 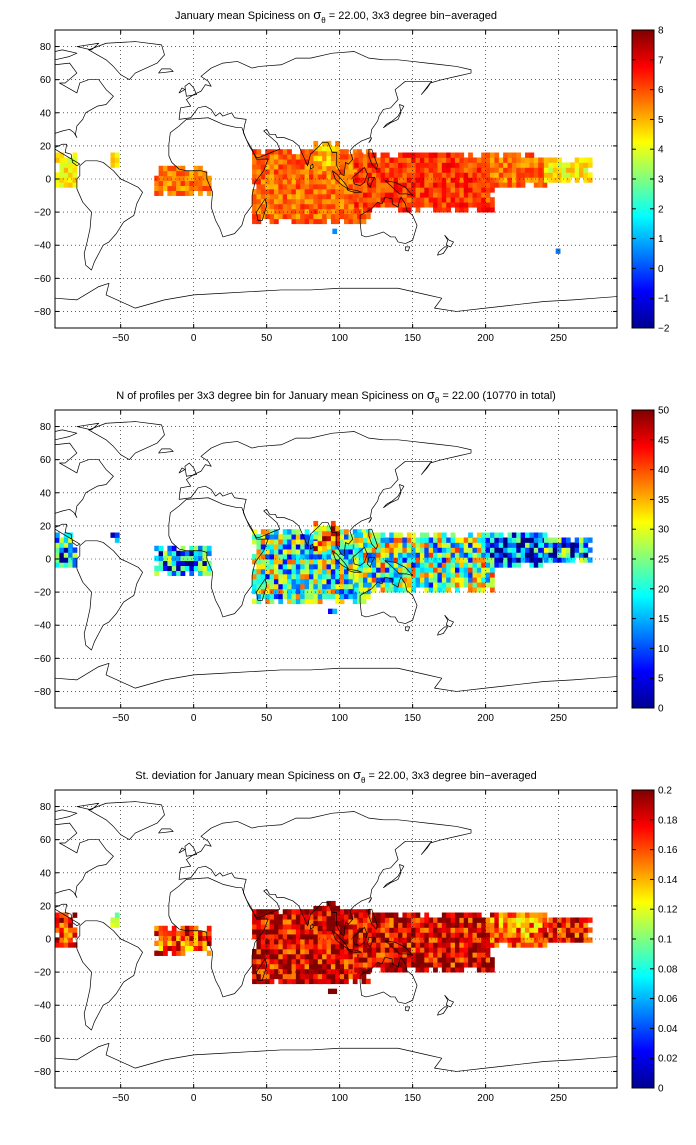 What do you see at coordinates (661, 1089) in the screenshot?
I see `colorbar-tick-label: 0` at bounding box center [661, 1089].